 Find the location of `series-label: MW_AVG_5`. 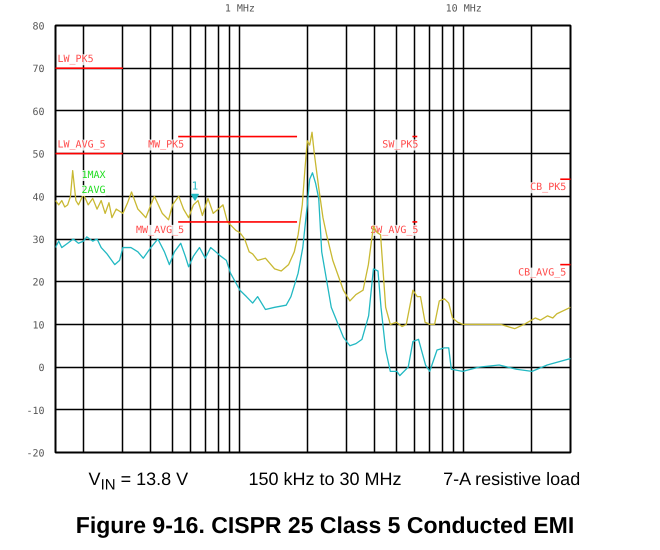

series-label: MW_AVG_5 is located at coordinates (160, 230).